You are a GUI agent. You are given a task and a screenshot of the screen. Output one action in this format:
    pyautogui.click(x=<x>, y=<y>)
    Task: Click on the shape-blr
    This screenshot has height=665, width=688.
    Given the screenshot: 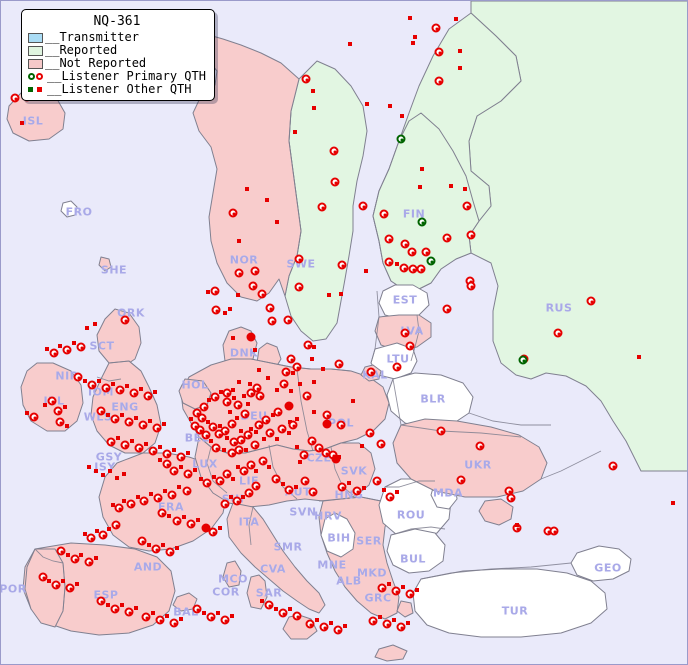 What is the action you would take?
    pyautogui.click(x=430, y=401)
    